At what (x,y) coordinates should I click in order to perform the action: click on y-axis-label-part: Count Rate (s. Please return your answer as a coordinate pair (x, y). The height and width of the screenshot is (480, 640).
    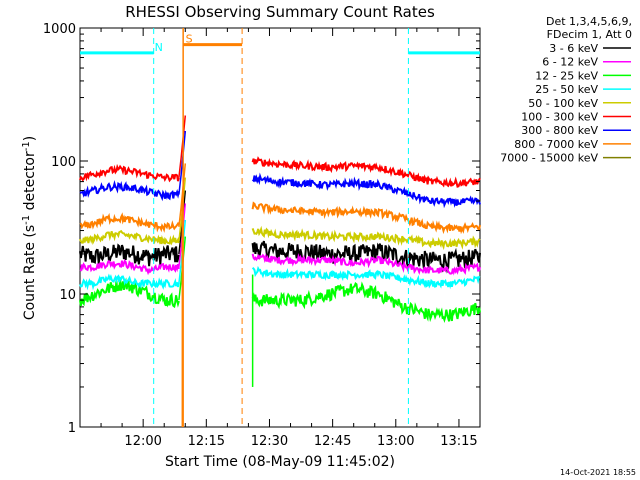
    Looking at the image, I should click on (30, 272).